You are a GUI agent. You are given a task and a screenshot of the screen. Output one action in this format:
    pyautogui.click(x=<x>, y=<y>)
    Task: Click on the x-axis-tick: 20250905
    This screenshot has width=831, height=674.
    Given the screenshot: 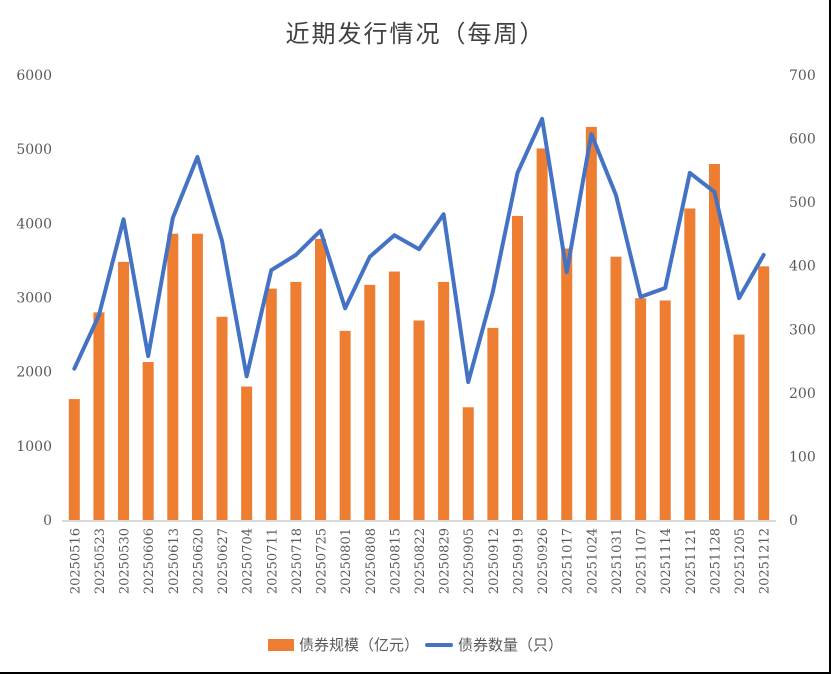 What is the action you would take?
    pyautogui.click(x=469, y=561)
    